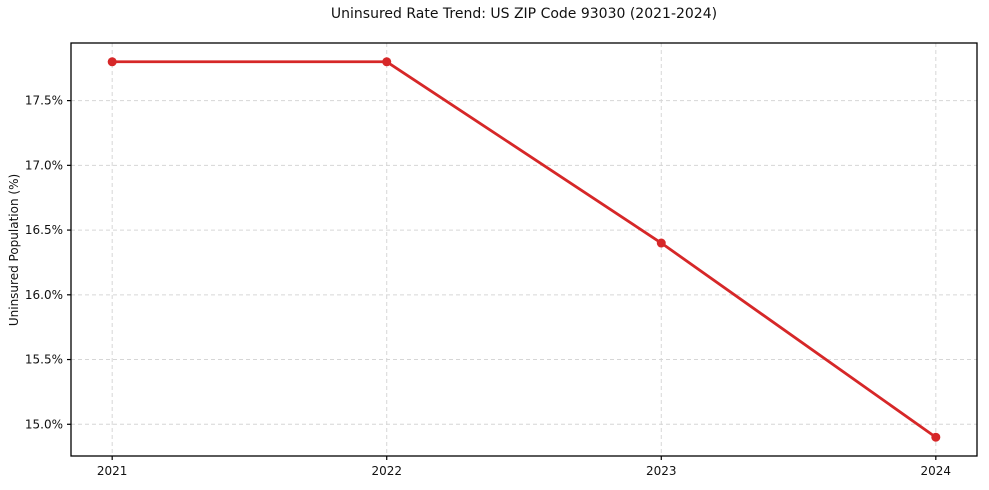 The width and height of the screenshot is (989, 490). I want to click on x-tick-label: 2021, so click(112, 471).